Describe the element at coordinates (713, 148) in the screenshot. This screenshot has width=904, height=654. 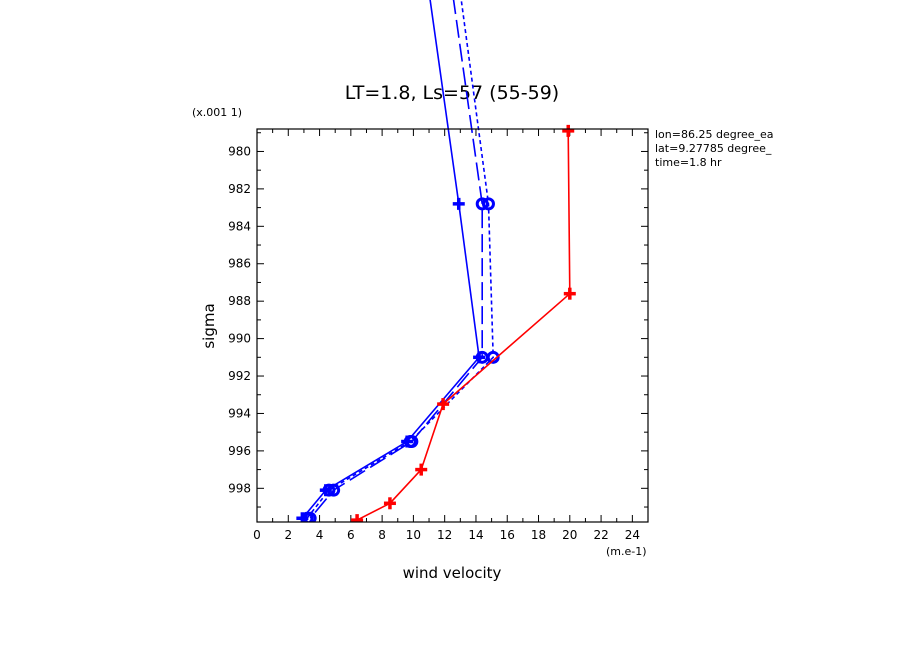
I see `annotation-lat: lat=9.27785 degree_` at that location.